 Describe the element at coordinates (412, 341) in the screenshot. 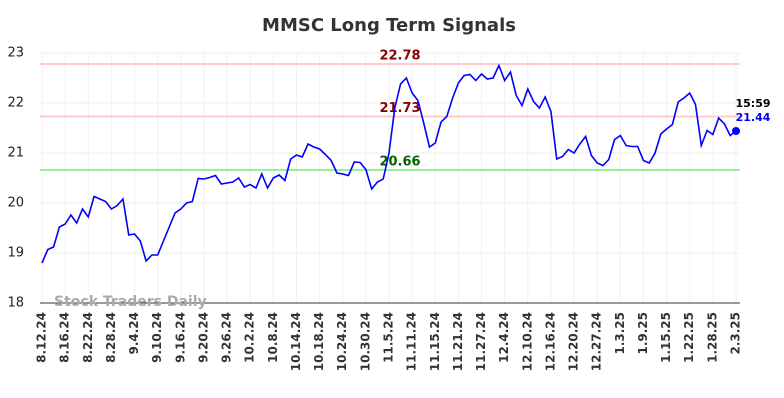

I see `x-tick-label: 11.11.24` at that location.